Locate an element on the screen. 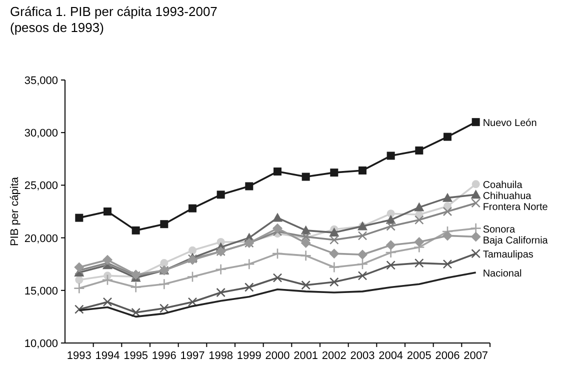 This screenshot has height=377, width=574. x-tick-label: 1998 is located at coordinates (221, 356).